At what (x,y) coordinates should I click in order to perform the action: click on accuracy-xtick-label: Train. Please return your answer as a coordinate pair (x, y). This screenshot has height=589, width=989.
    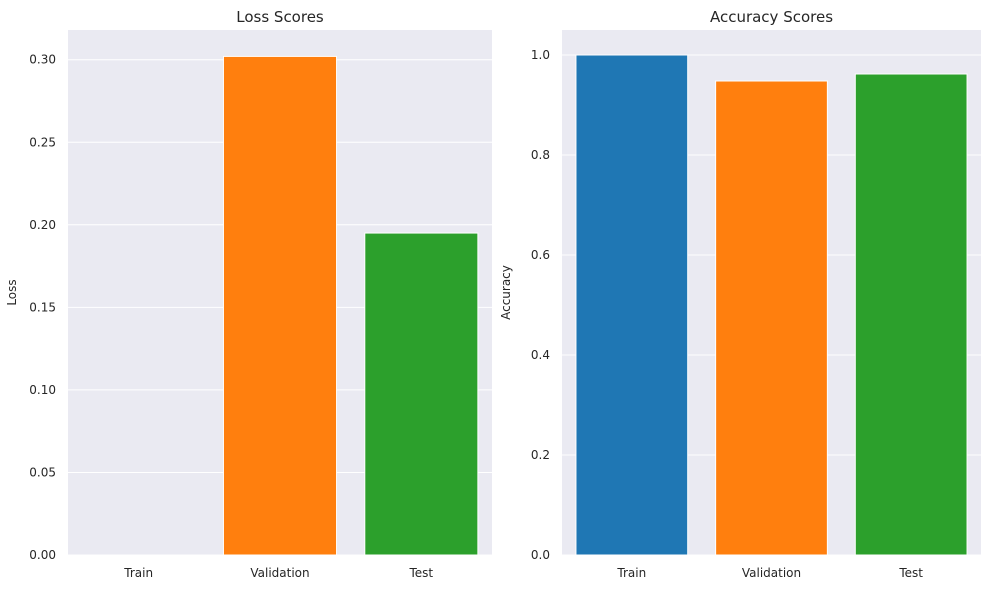
    Looking at the image, I should click on (631, 573).